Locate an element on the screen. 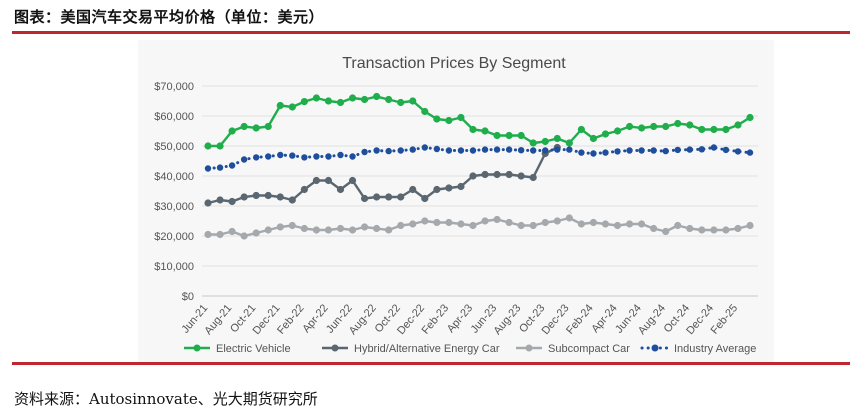  y-tick-label: $50,000 is located at coordinates (174, 147).